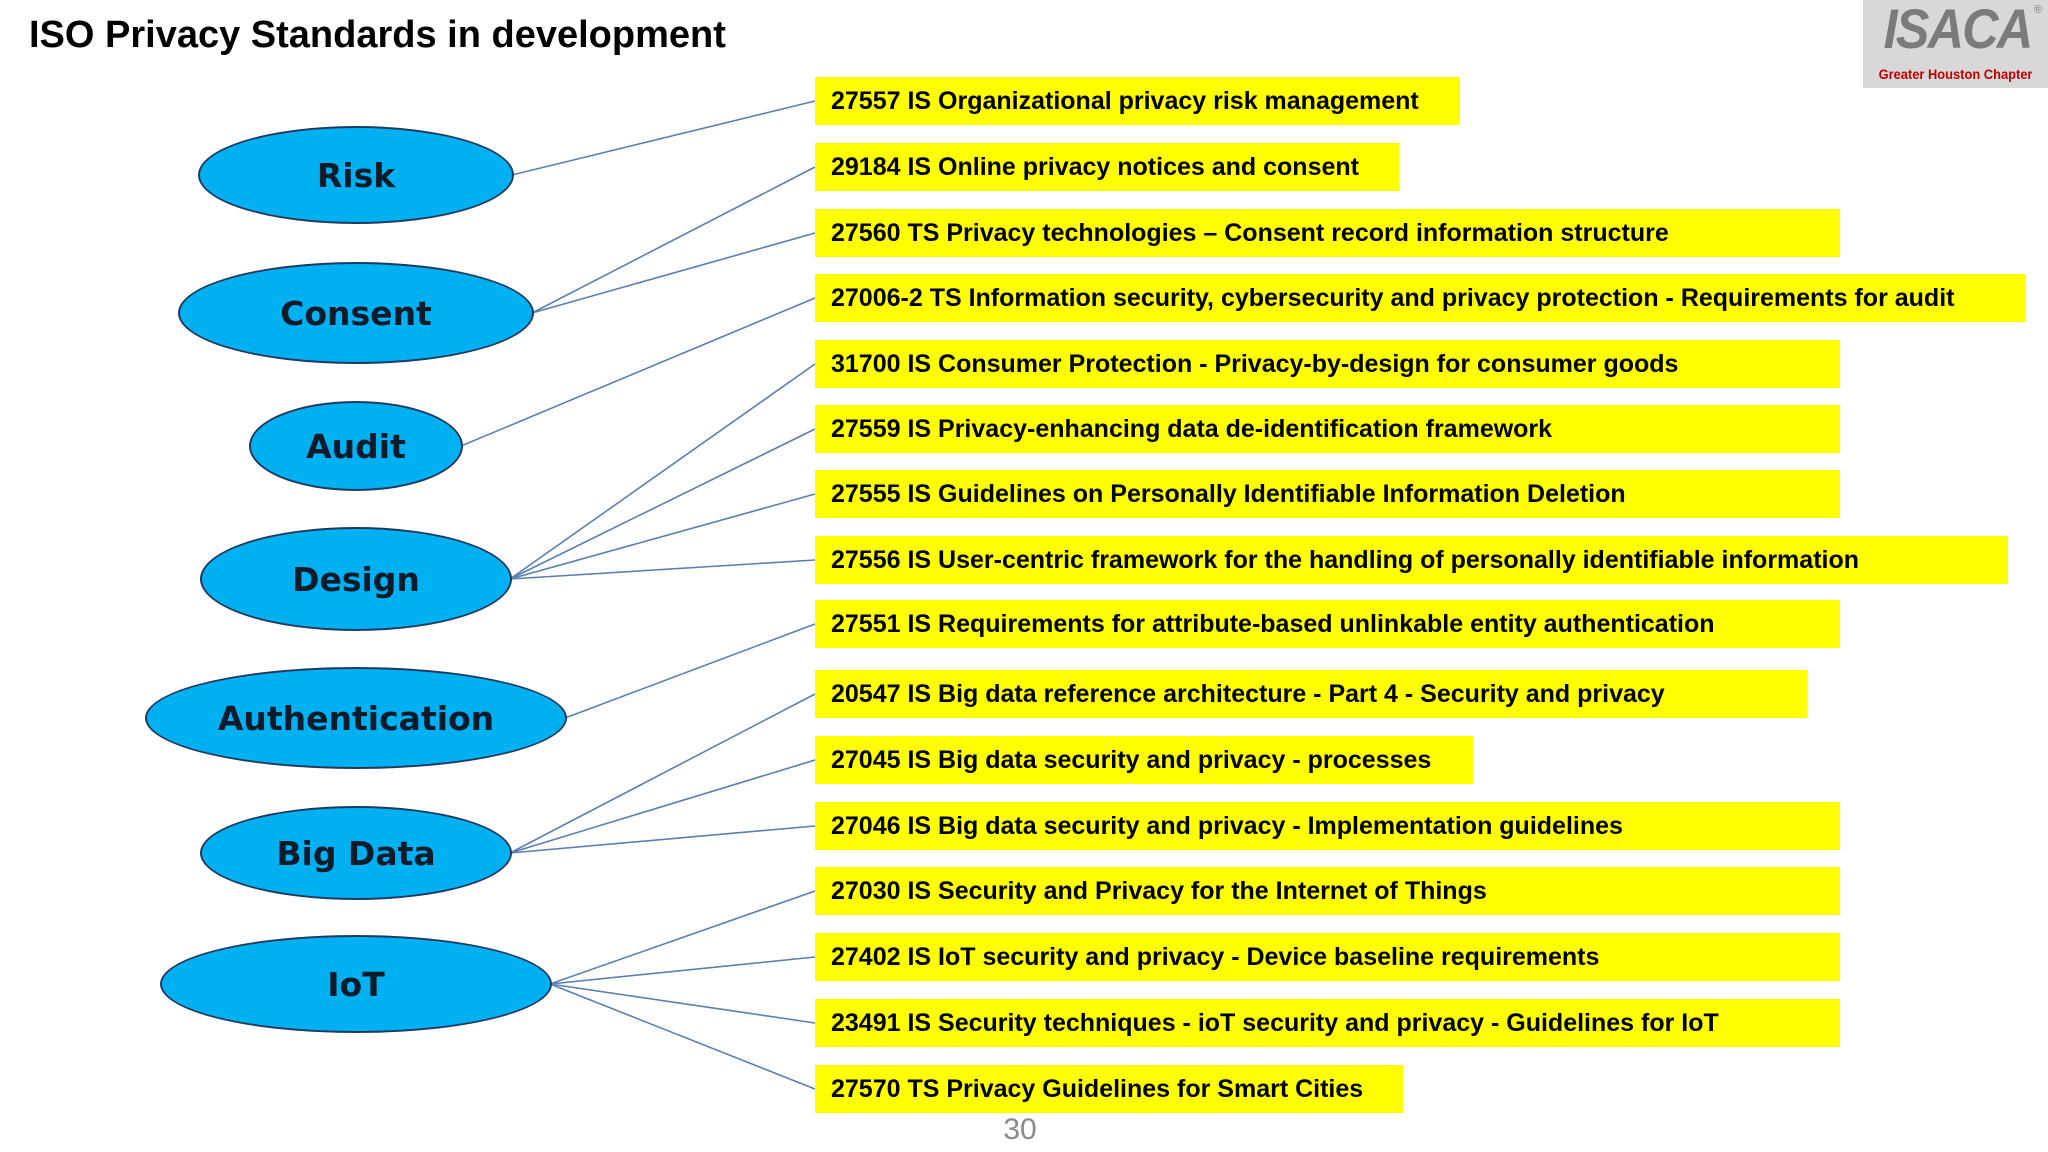 This screenshot has width=2048, height=1152. I want to click on category-label: Audit, so click(356, 446).